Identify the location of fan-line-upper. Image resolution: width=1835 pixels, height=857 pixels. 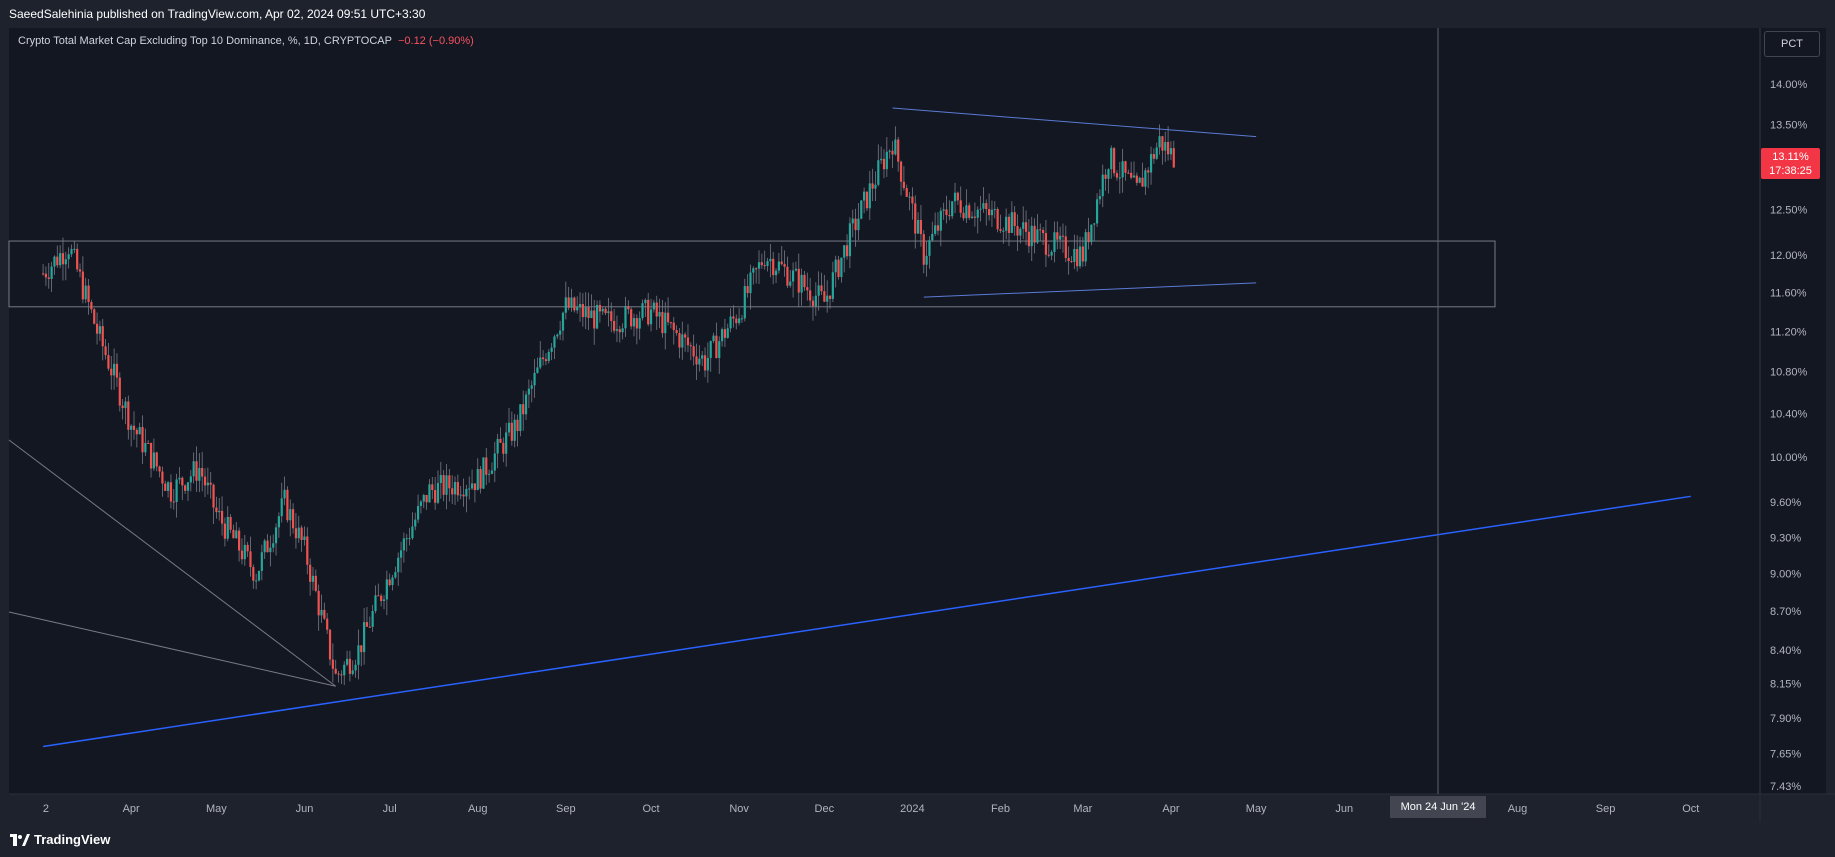
(172, 563).